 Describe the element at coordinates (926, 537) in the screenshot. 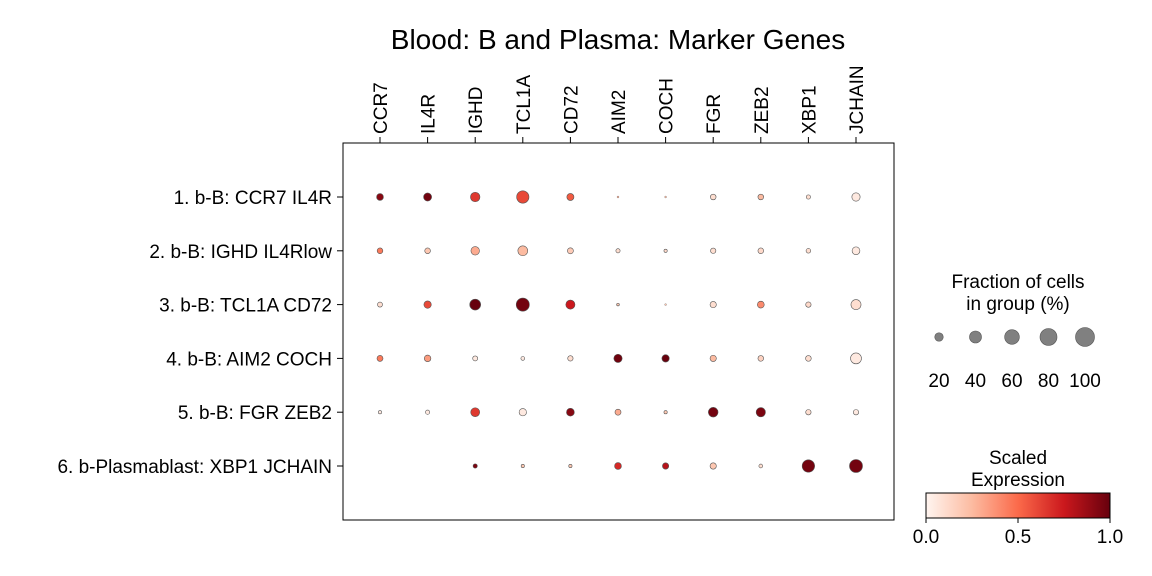

I see `colorbar-tick-label-0: 0.0` at that location.